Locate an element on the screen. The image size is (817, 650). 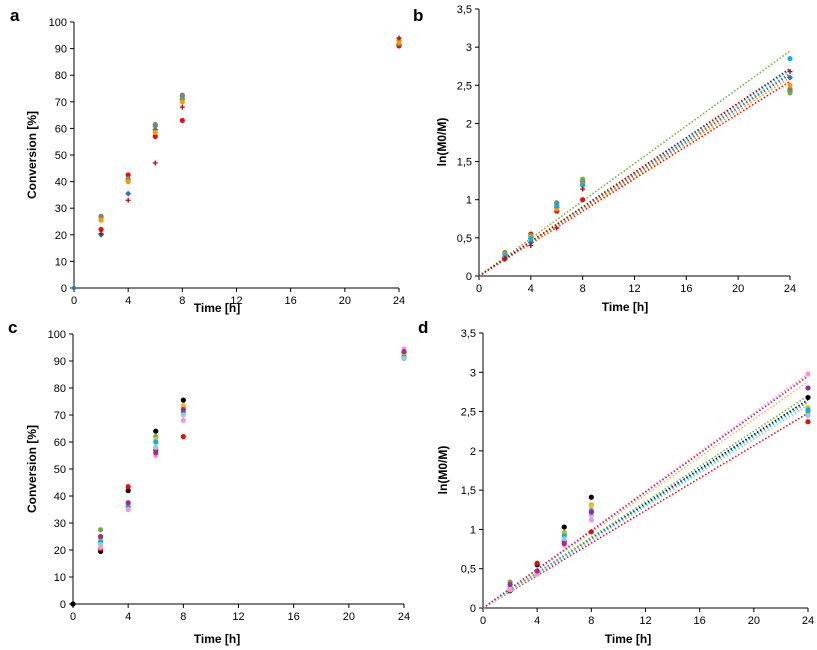
y-tick-label: 20 is located at coordinates (60, 551).